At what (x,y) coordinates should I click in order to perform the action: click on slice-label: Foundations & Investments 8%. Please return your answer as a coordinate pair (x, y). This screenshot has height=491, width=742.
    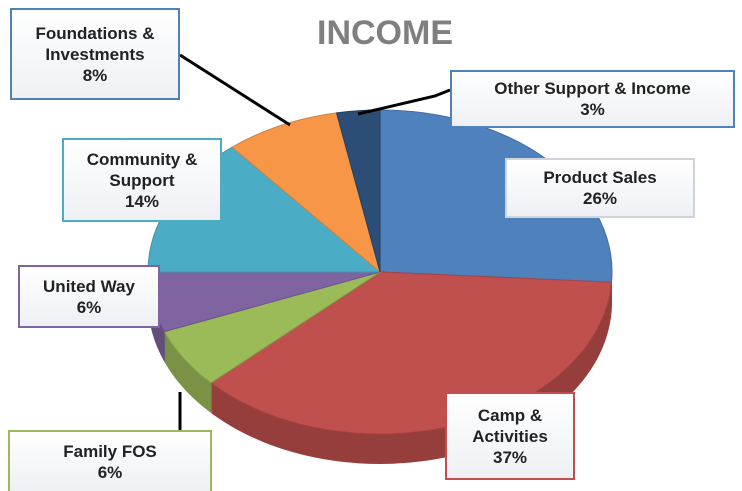
    Looking at the image, I should click on (95, 54).